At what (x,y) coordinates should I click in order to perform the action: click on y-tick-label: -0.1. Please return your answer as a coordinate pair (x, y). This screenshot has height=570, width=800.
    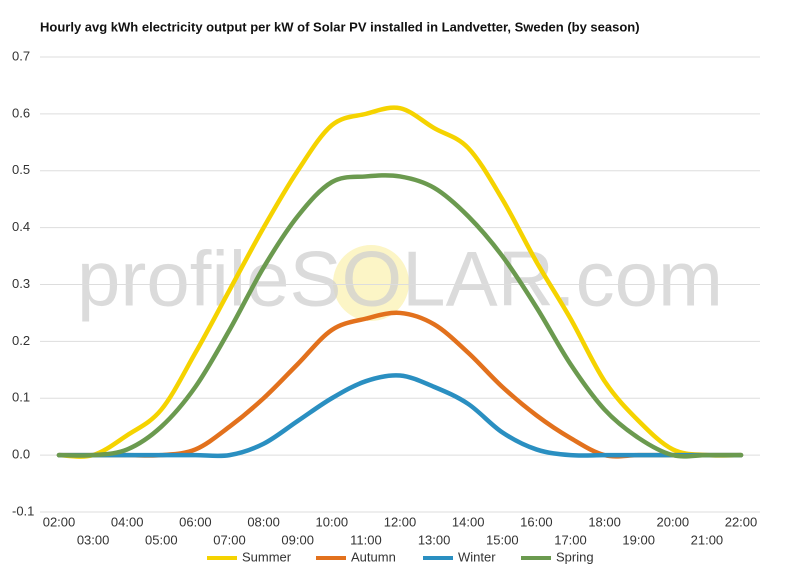
    Looking at the image, I should click on (23, 510).